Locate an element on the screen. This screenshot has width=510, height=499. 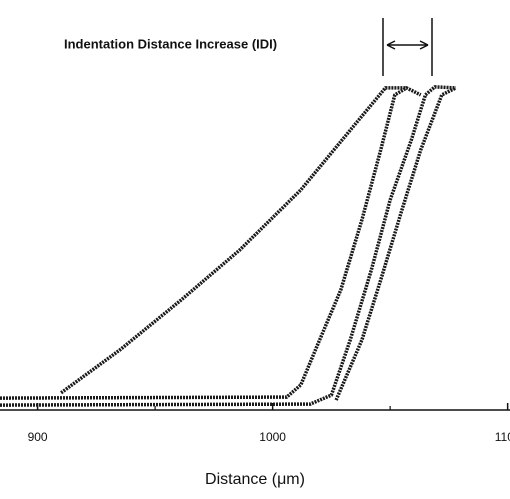
x-axis-label: Distance (μm) is located at coordinates (255, 479).